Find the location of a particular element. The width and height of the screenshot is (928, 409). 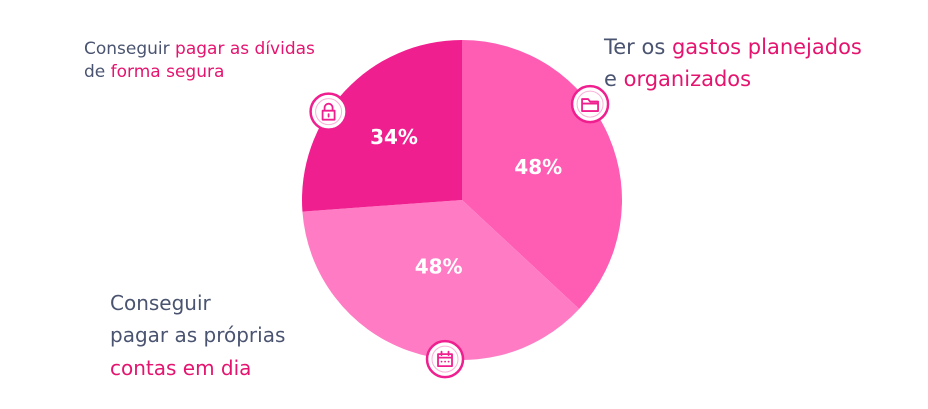

calendar-icon is located at coordinates (445, 359).